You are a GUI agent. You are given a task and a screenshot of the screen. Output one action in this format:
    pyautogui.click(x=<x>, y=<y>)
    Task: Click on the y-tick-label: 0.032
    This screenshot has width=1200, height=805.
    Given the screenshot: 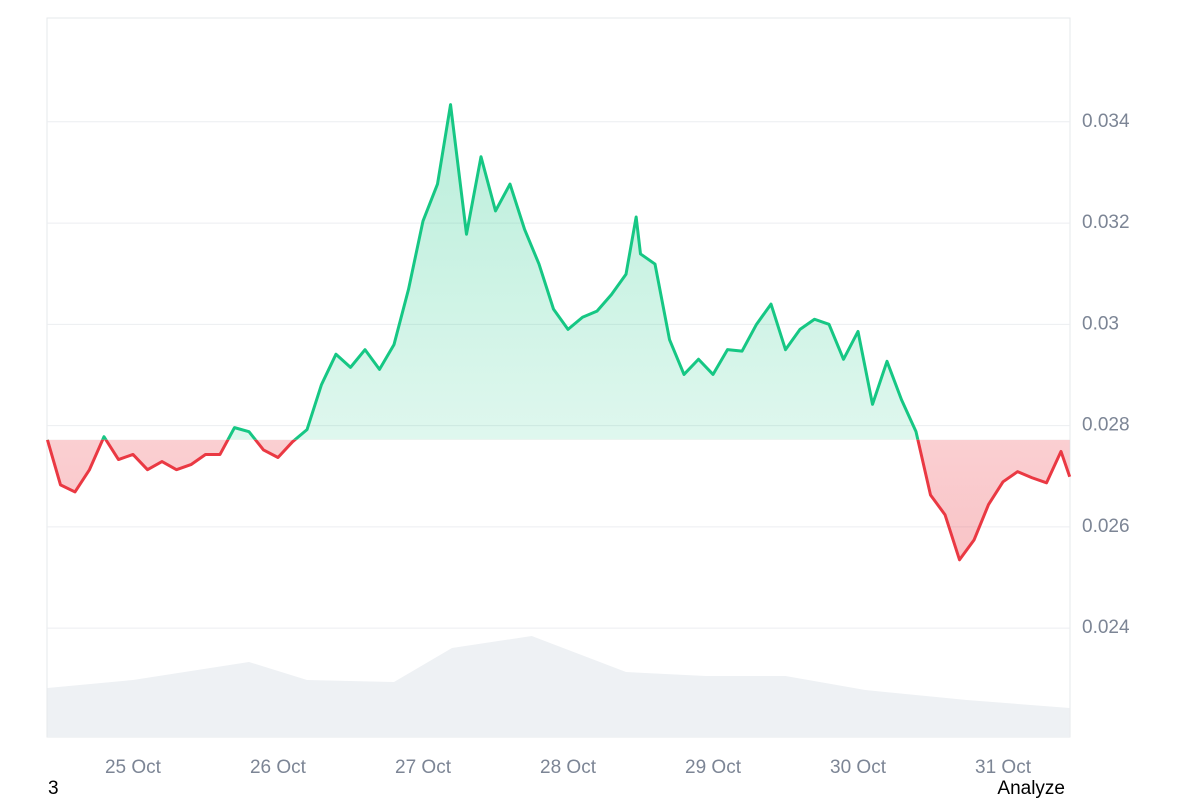 What is the action you would take?
    pyautogui.click(x=1106, y=222)
    